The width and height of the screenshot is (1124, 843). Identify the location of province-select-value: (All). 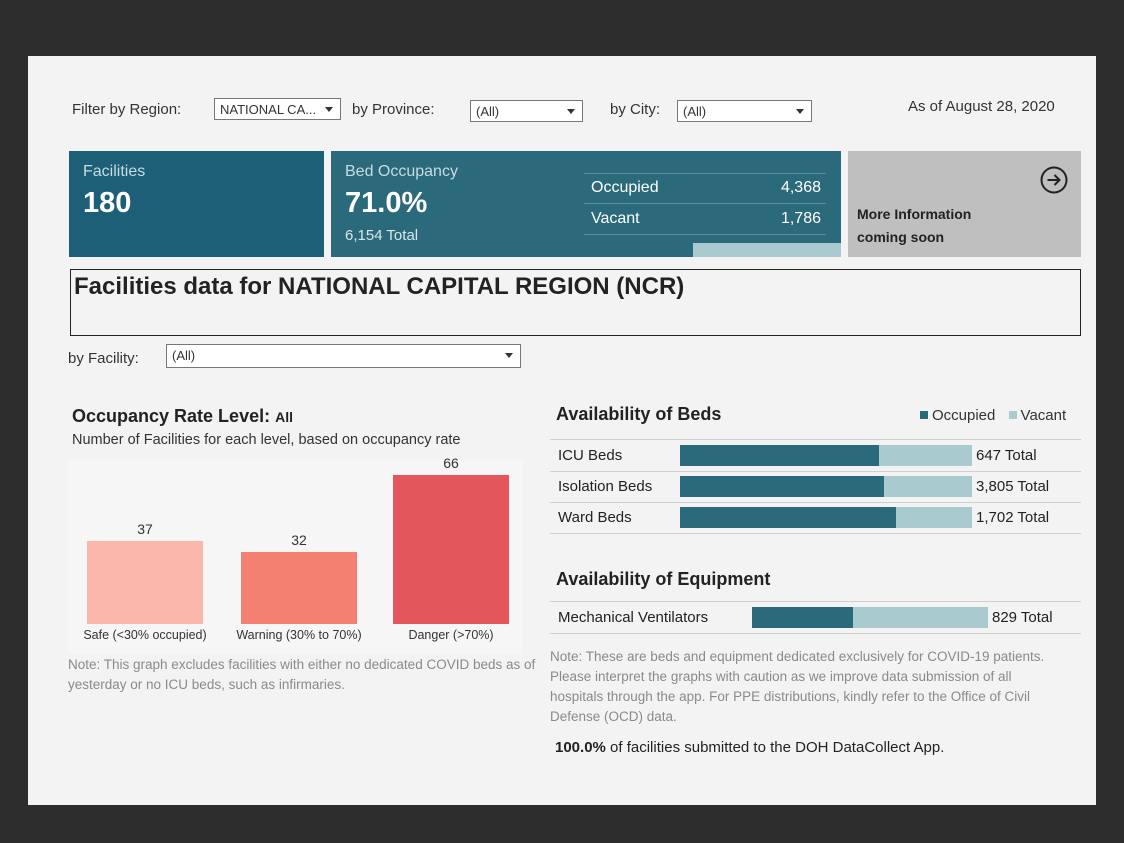
(488, 111).